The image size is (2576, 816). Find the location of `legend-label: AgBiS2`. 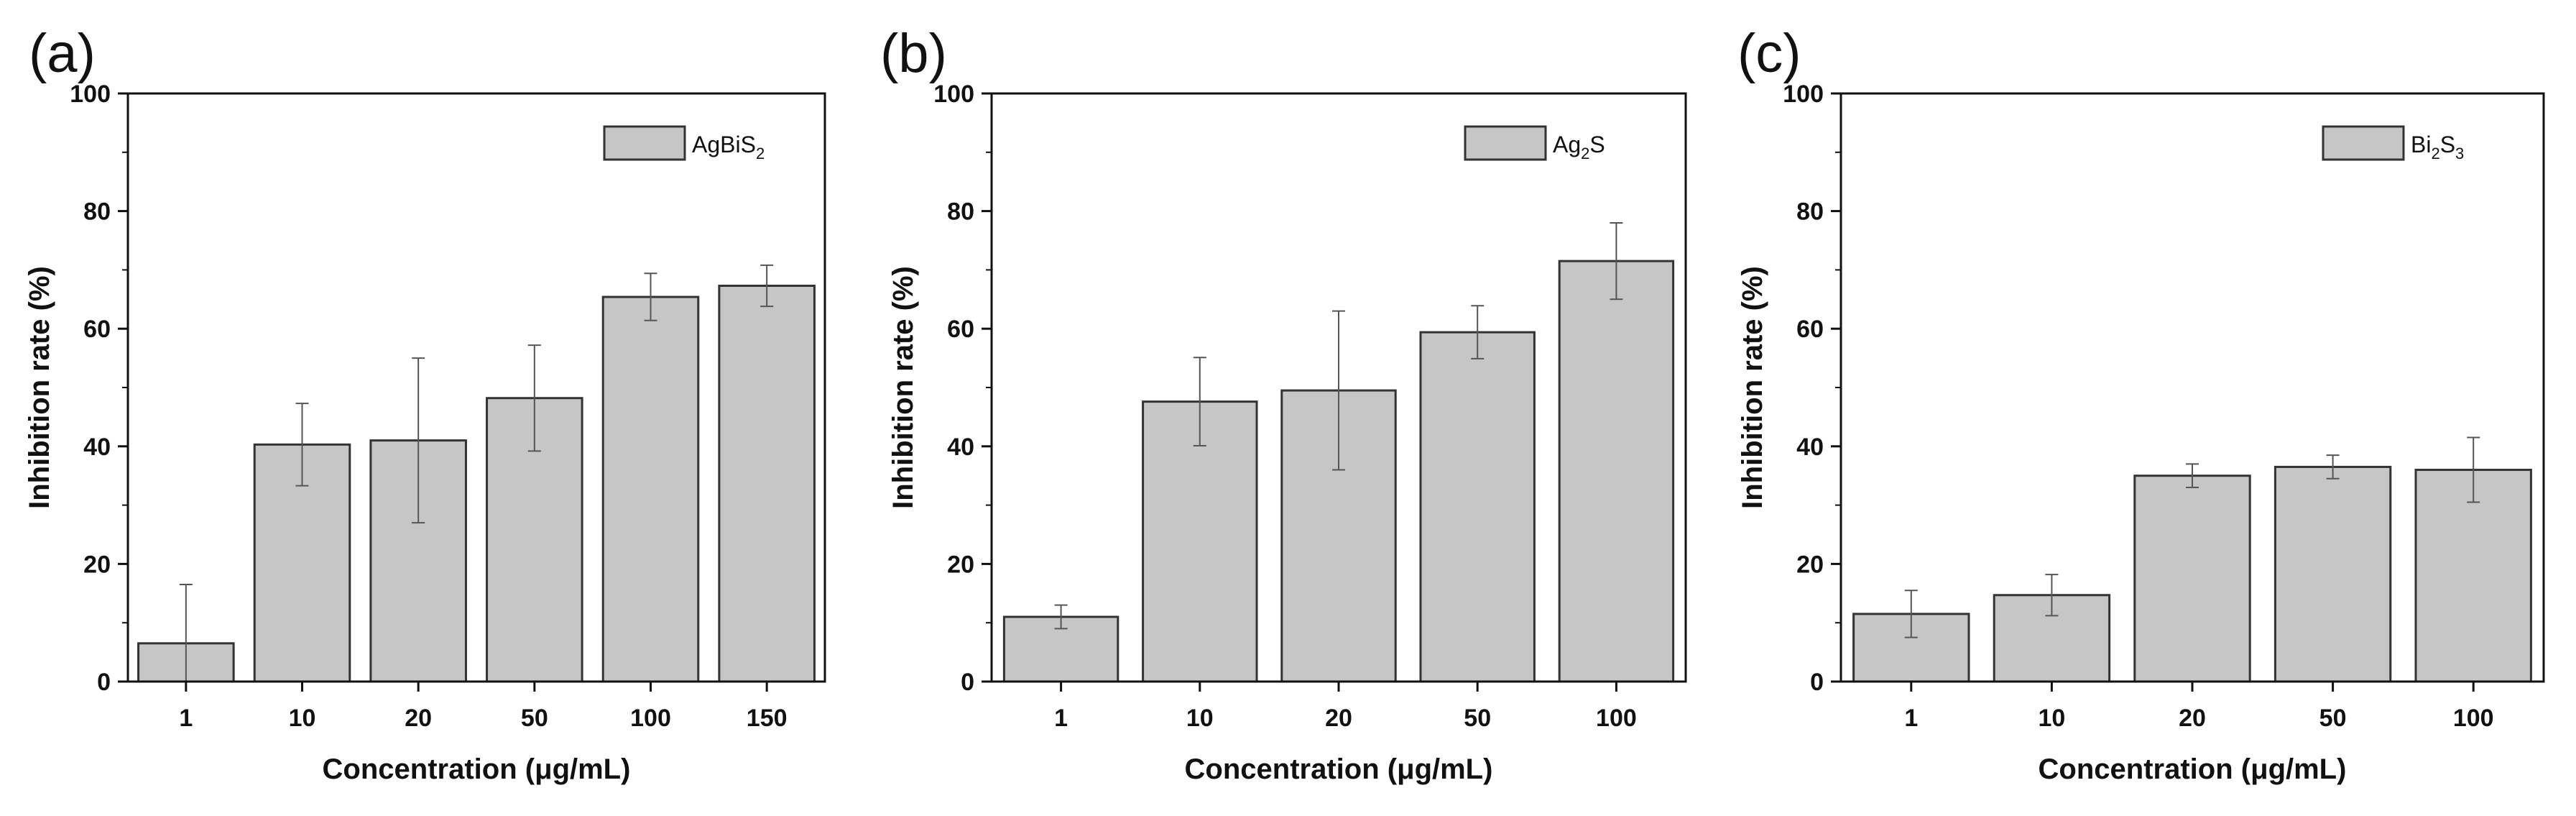

legend-label: AgBiS2 is located at coordinates (729, 147).